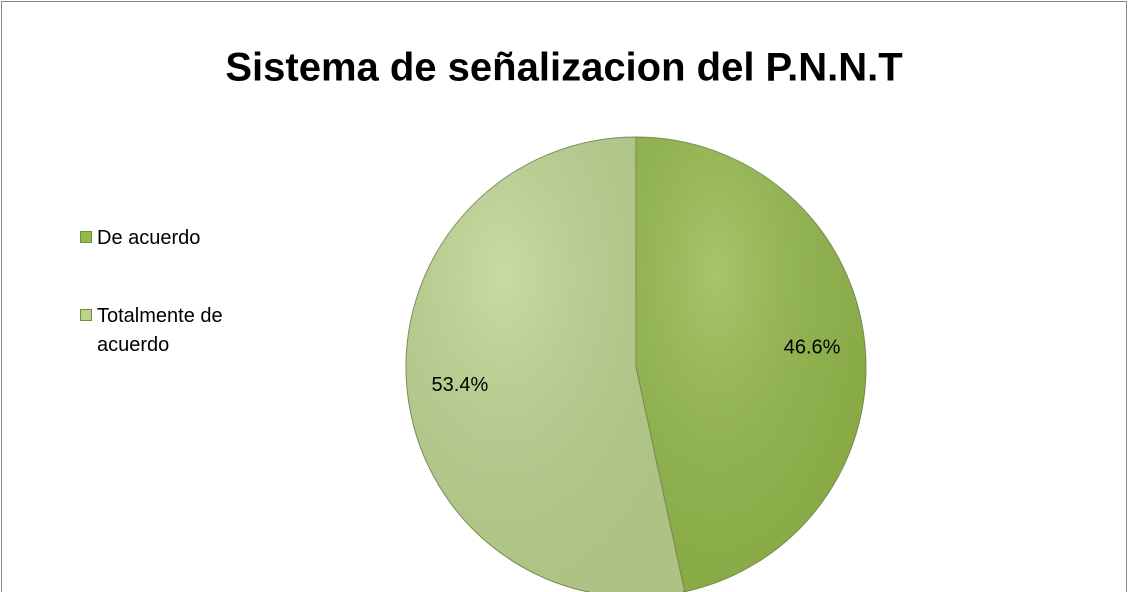 The width and height of the screenshot is (1128, 592). I want to click on legend-item: De acuerdo, so click(160, 238).